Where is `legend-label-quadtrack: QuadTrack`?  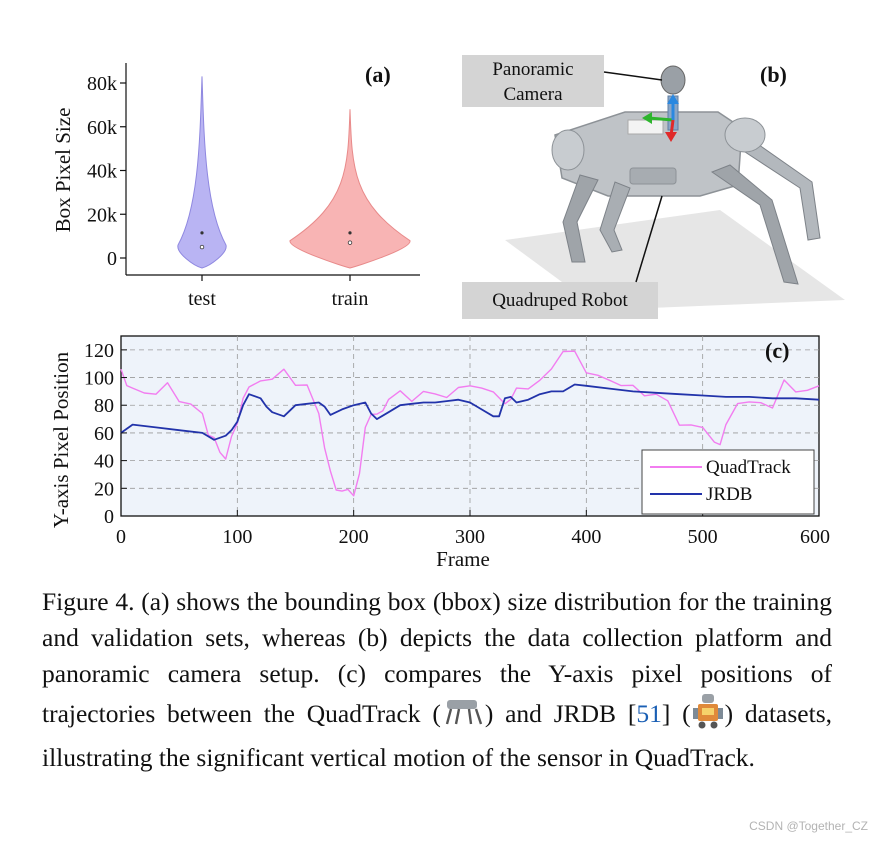 legend-label-quadtrack: QuadTrack is located at coordinates (748, 467).